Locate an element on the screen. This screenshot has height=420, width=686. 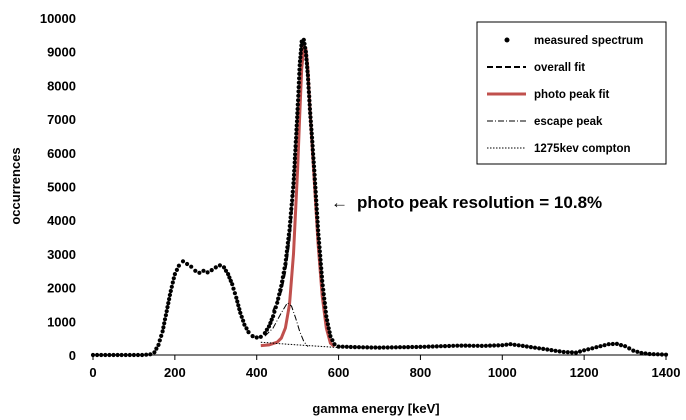
x-tick-label: 0 is located at coordinates (92, 372).